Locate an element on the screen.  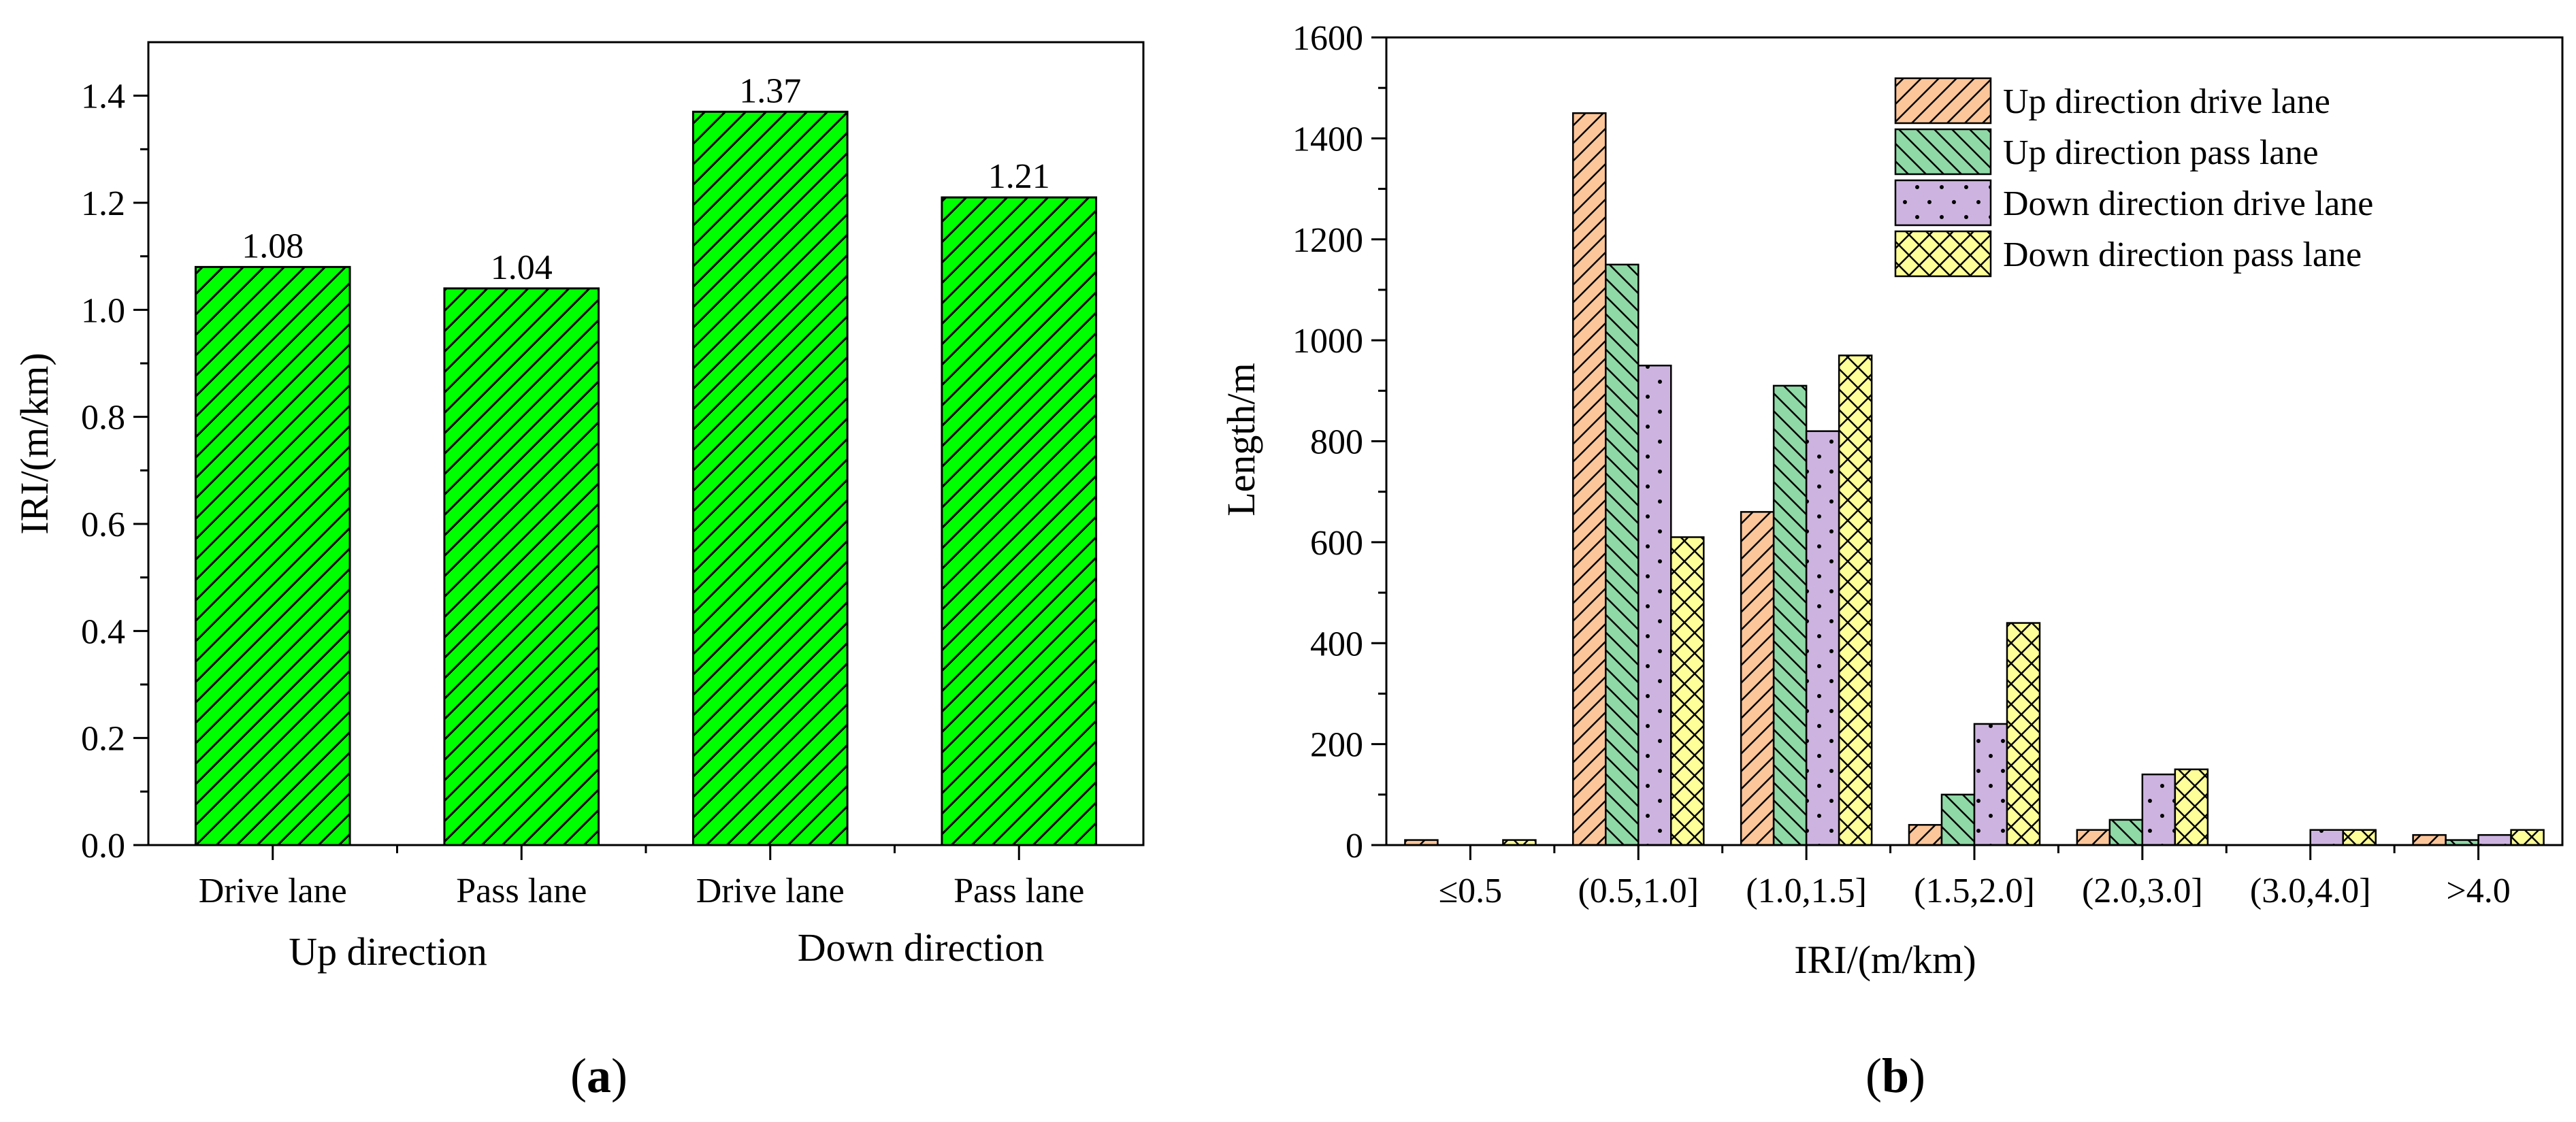
panel-b-y-tick-label: 1000 is located at coordinates (1327, 342).